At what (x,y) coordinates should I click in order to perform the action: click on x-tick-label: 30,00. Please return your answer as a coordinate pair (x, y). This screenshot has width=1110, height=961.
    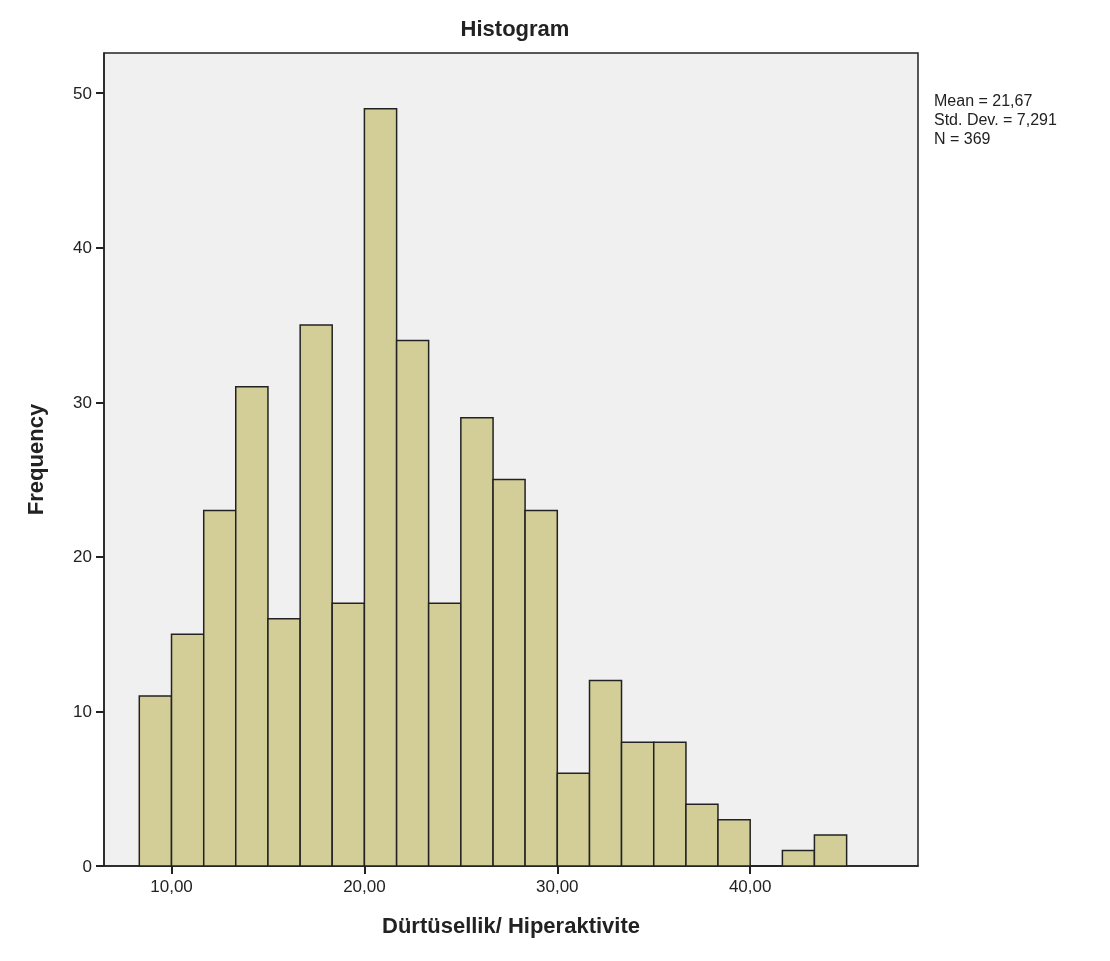
    Looking at the image, I should click on (557, 886).